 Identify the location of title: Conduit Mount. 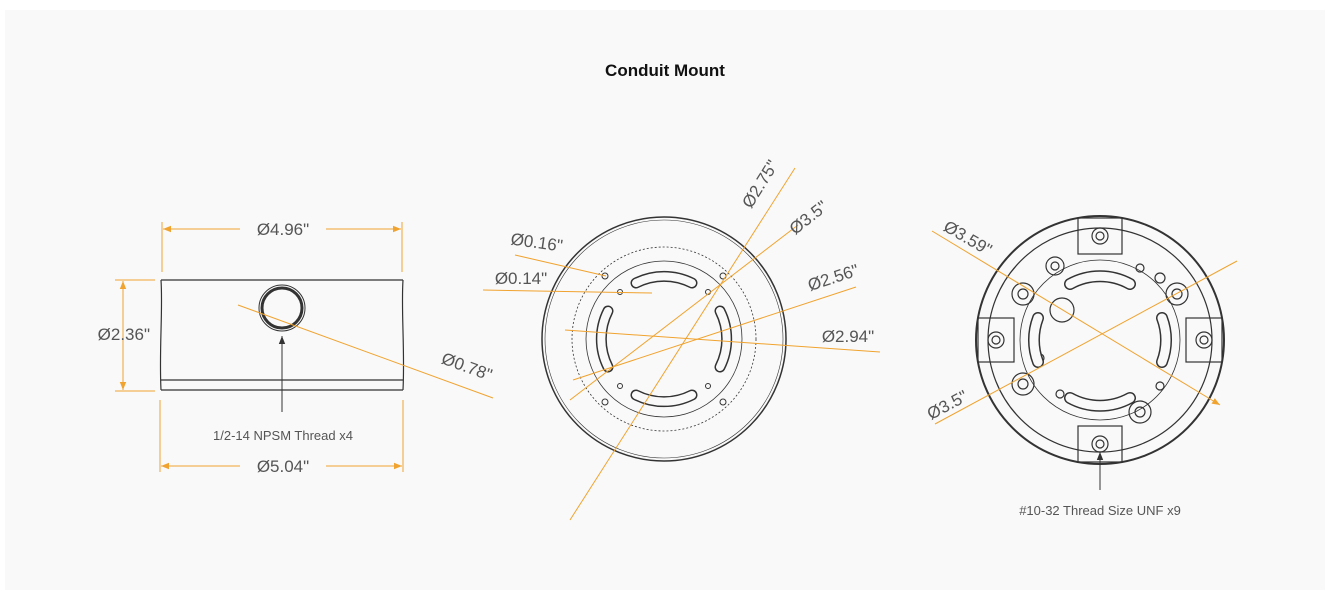
(665, 70).